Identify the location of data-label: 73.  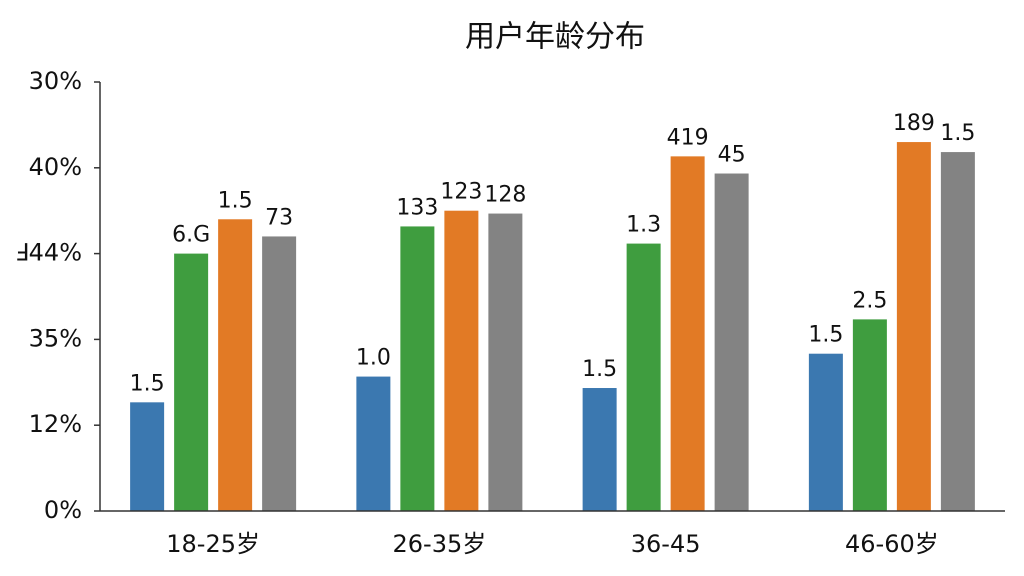
(279, 217).